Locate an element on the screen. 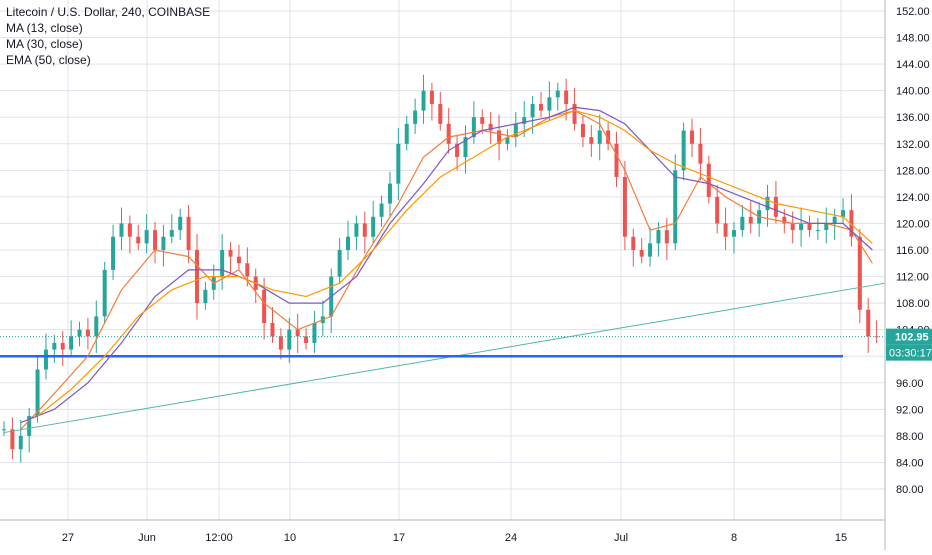  price-tick-label: 88.00 is located at coordinates (910, 437).